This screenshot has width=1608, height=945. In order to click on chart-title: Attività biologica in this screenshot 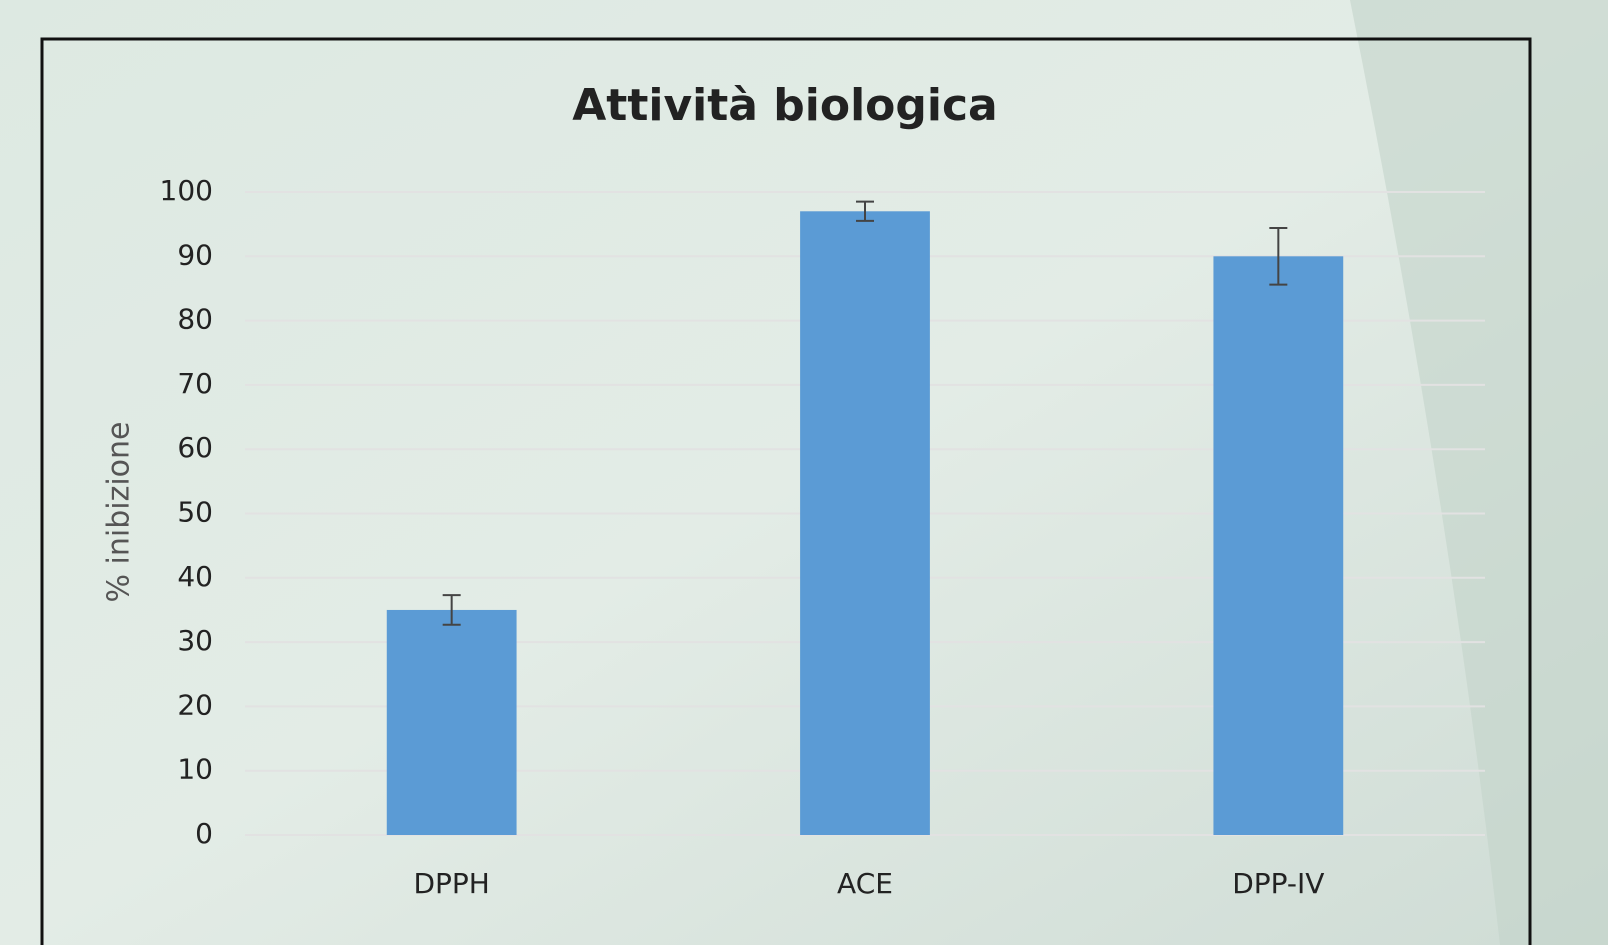, I will do `click(784, 105)`.